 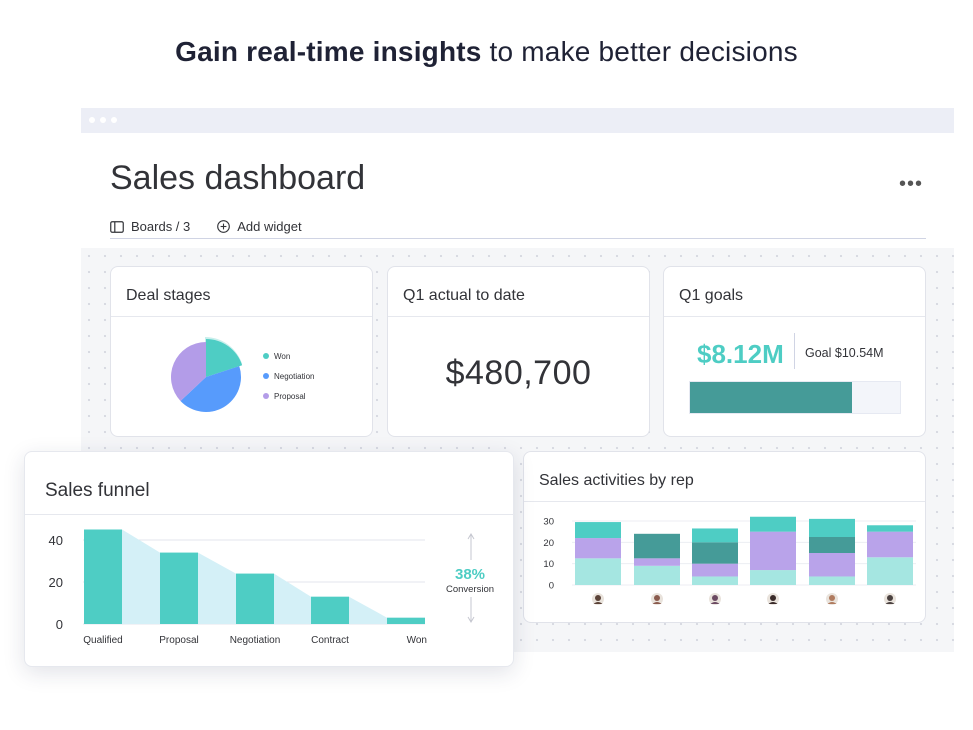 I want to click on more-options-button: •••, so click(x=911, y=184).